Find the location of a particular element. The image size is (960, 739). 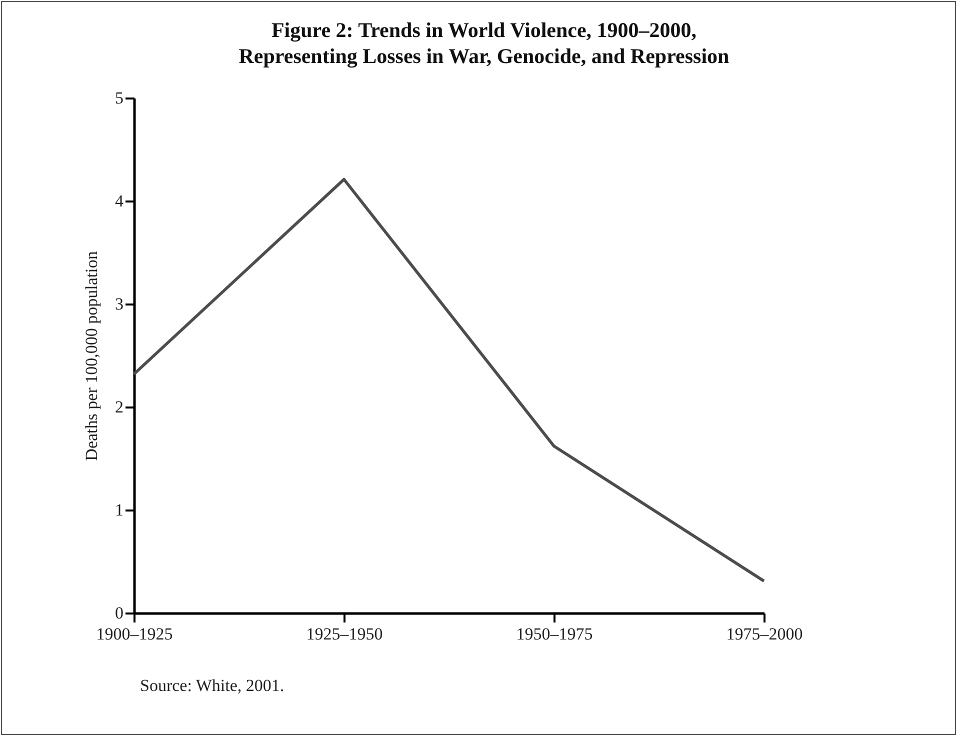

x-tick-label: 1925–1950 is located at coordinates (344, 634).